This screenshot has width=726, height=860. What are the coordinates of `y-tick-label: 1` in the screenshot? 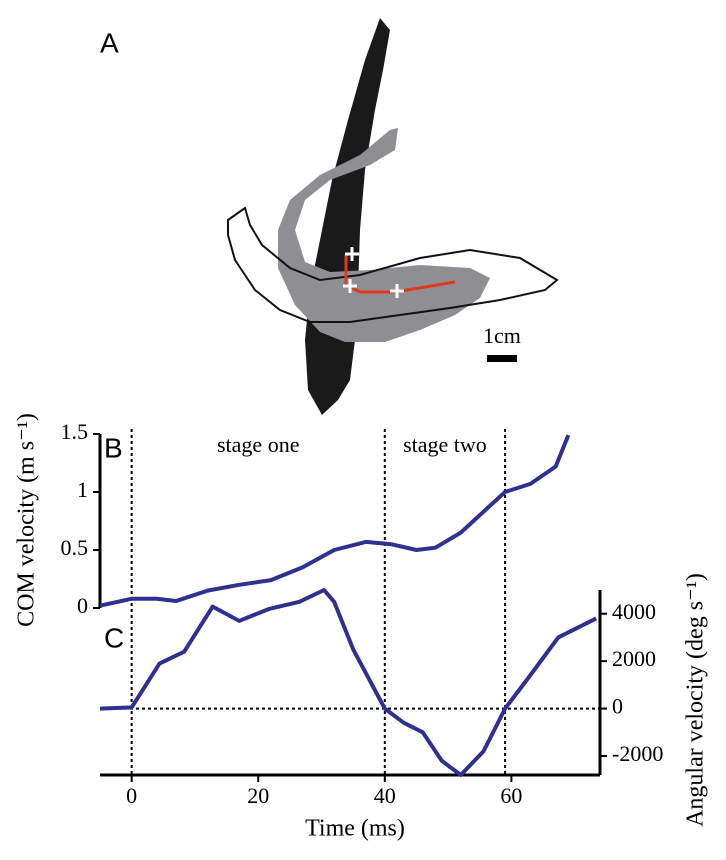 It's located at (82, 489).